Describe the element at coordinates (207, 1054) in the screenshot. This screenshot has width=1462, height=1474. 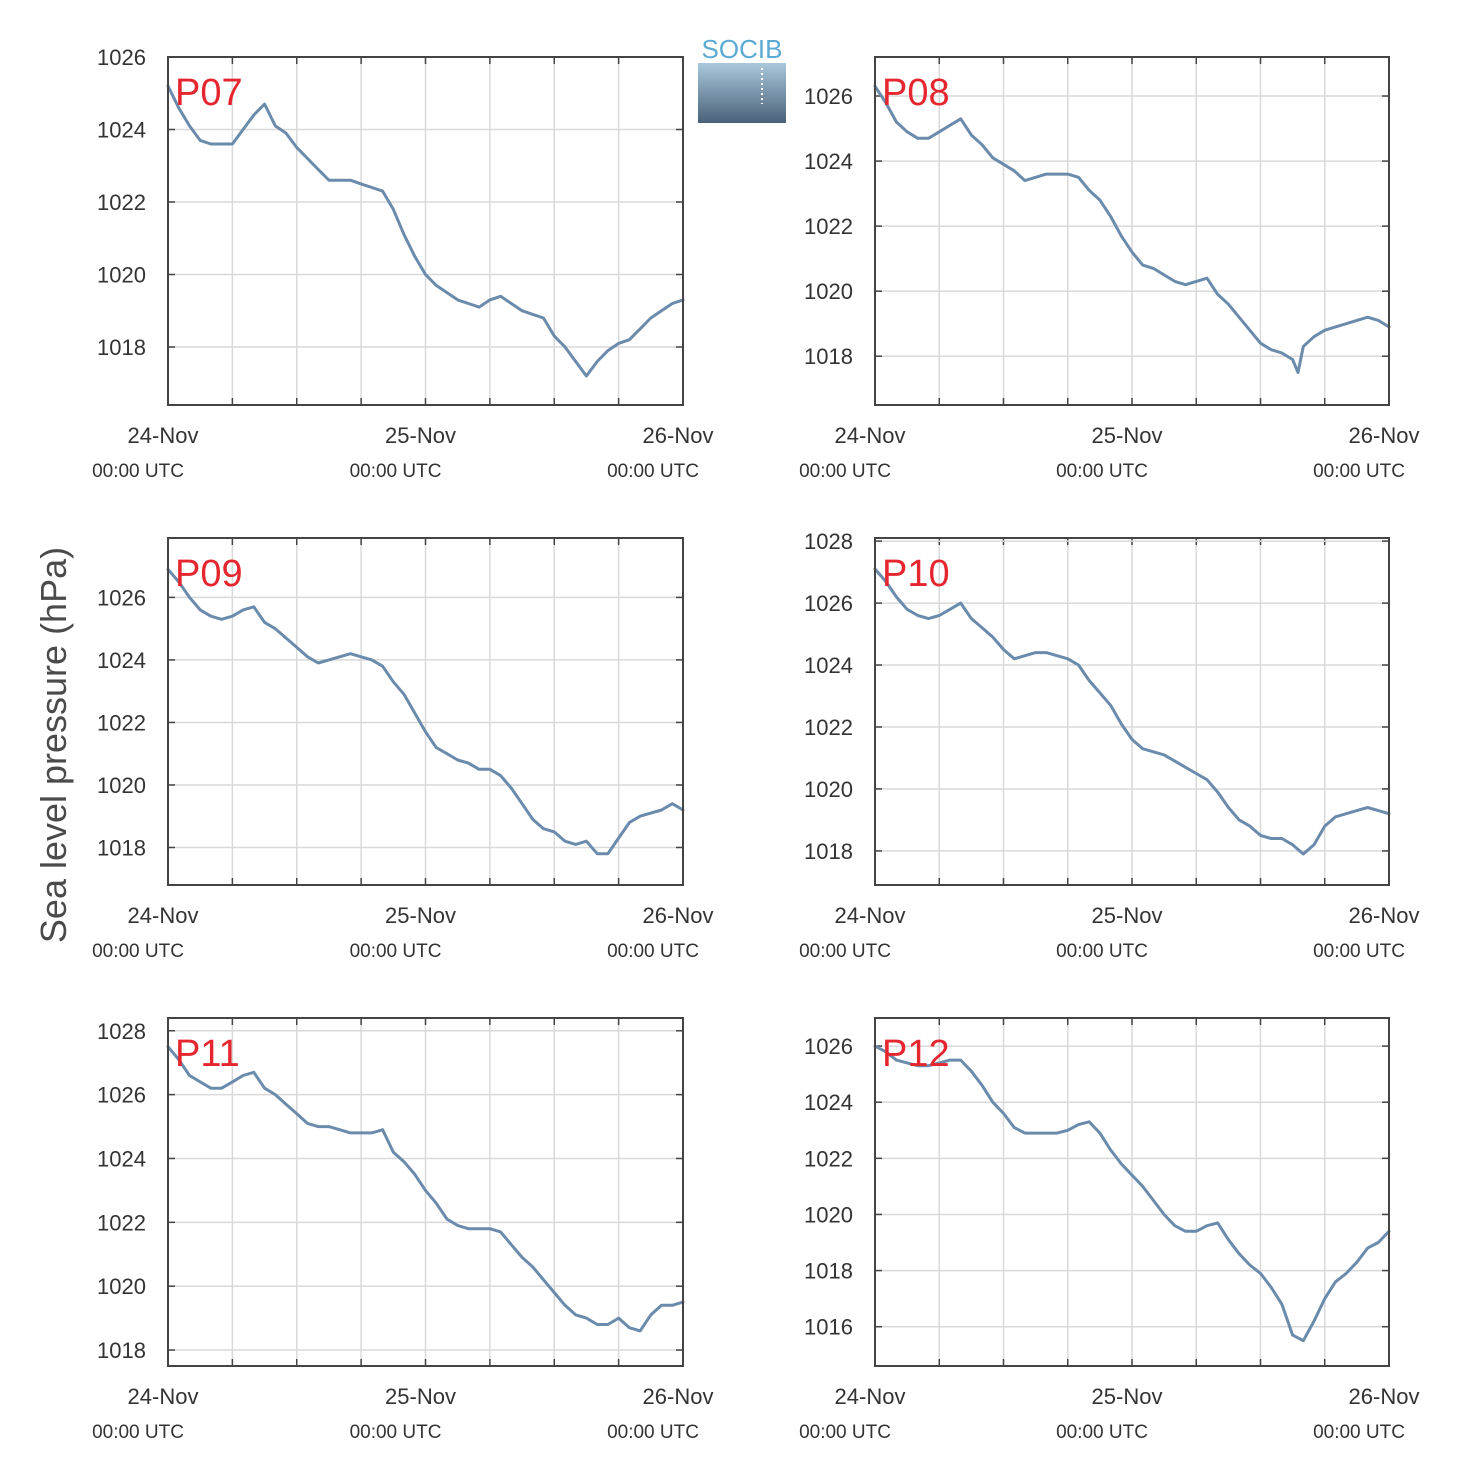
I see `panel-label-p11: P11` at that location.